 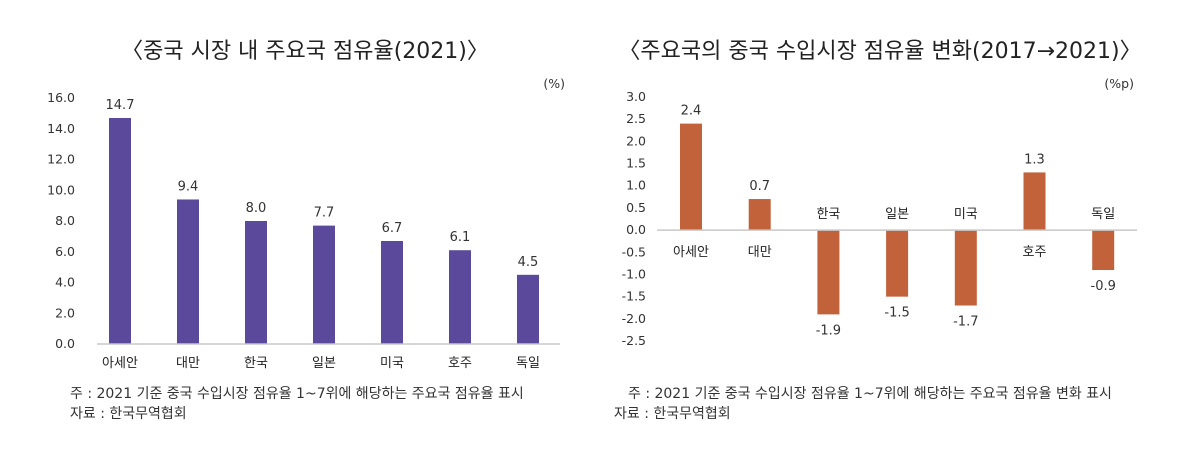 I want to click on left-y-tick: 4.0, so click(x=65, y=282).